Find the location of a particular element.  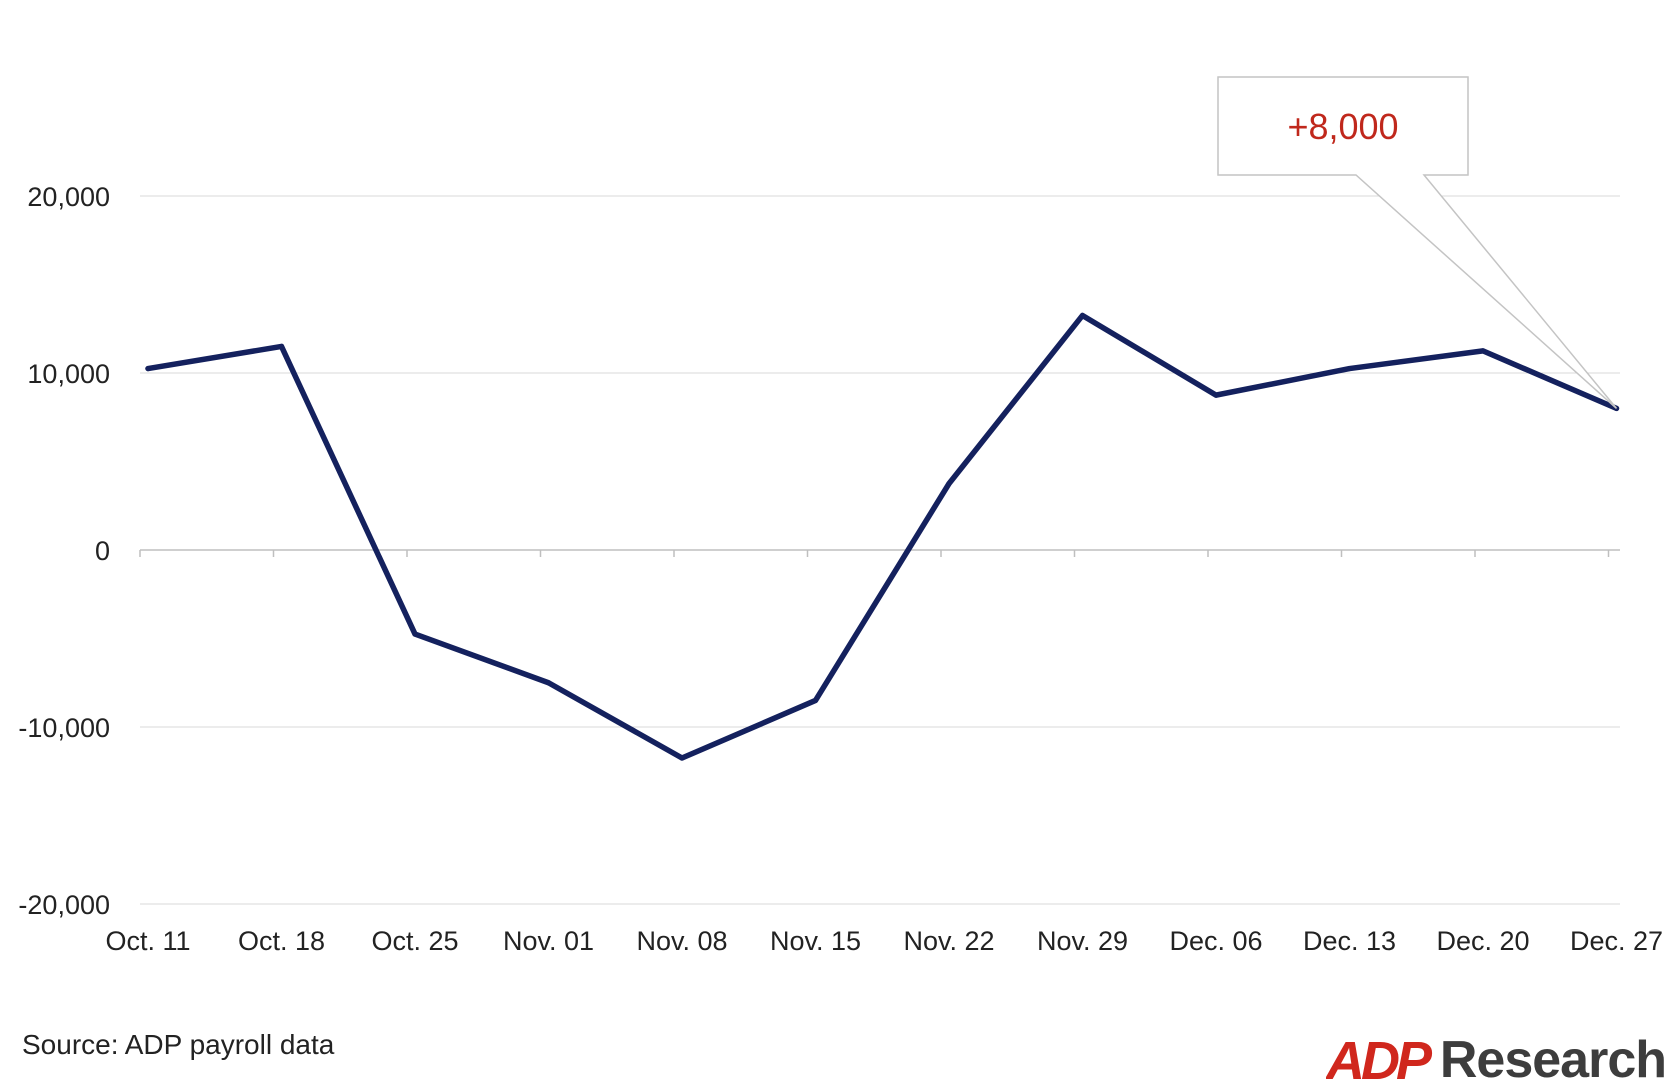

x-tick-label: Dec. 13 is located at coordinates (1349, 941).